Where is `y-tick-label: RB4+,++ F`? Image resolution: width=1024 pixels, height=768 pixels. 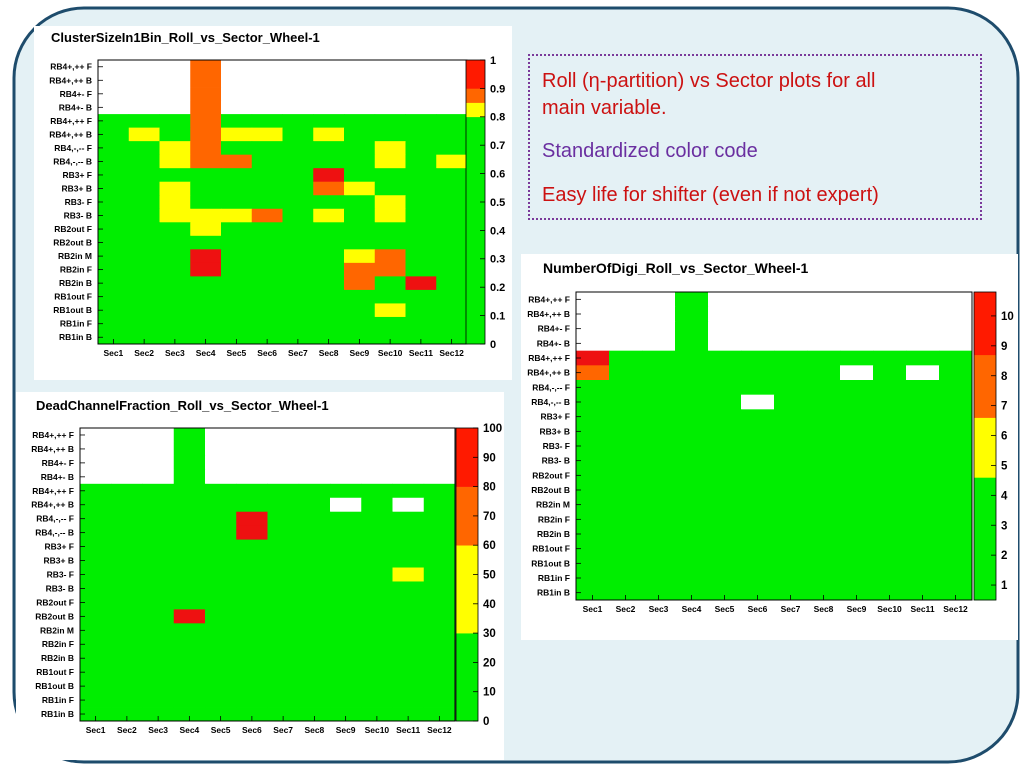
y-tick-label: RB4+,++ F is located at coordinates (549, 358).